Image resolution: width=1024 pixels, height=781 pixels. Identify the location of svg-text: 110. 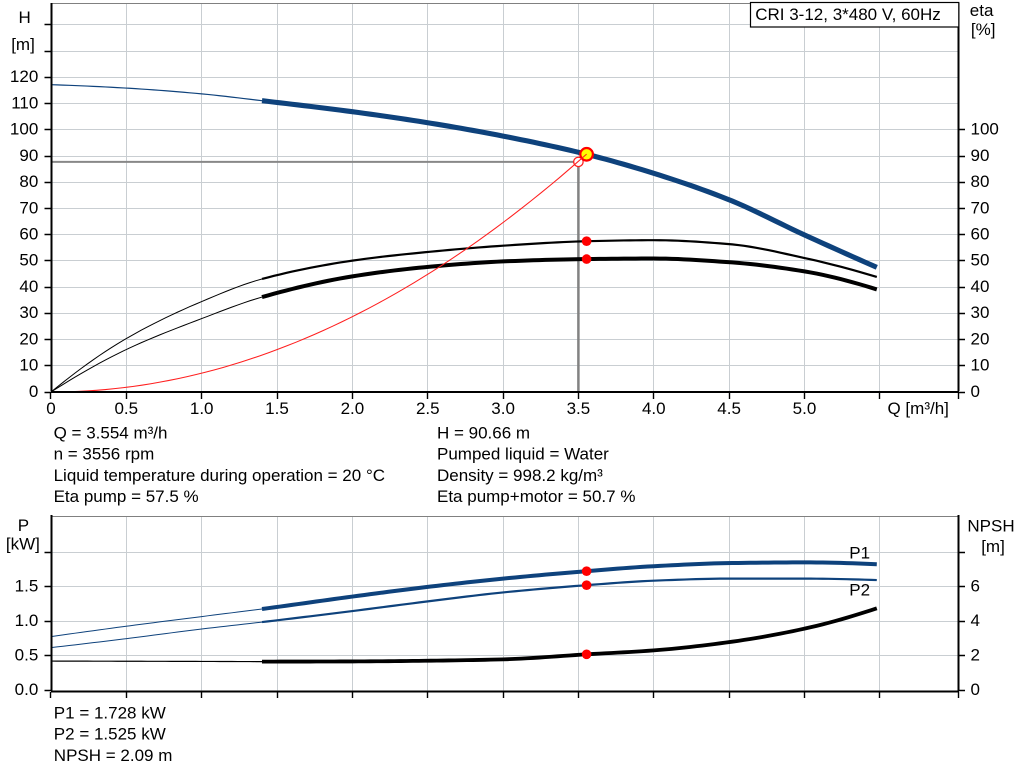
(24, 102).